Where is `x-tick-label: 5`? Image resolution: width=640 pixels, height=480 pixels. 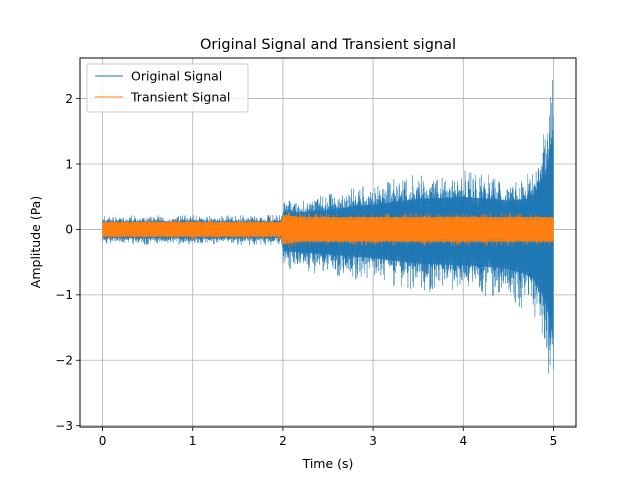 x-tick-label: 5 is located at coordinates (554, 441).